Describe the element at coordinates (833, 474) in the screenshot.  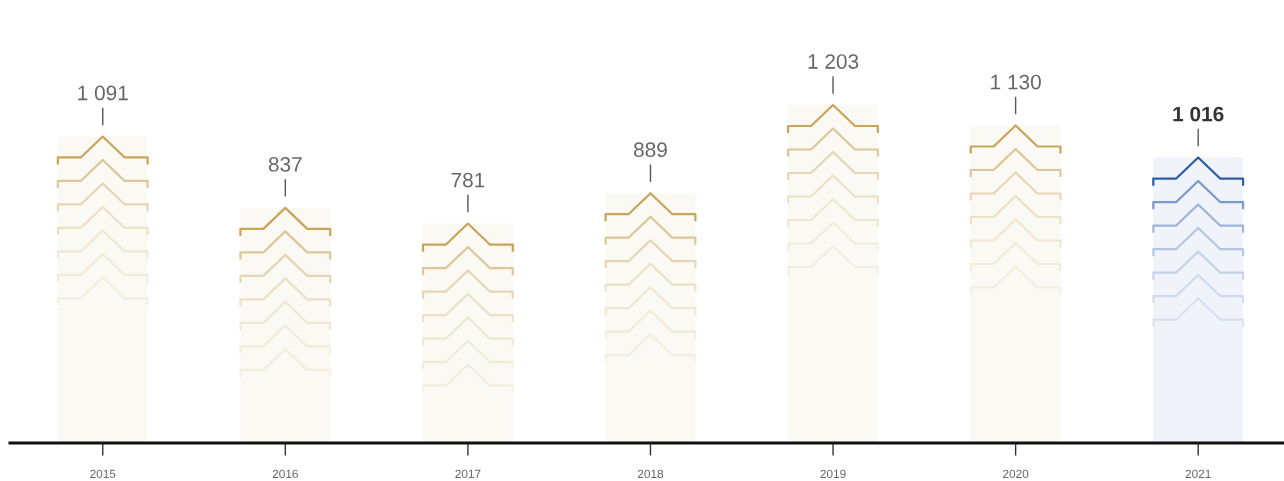
I see `x-tick-label: 2019` at that location.